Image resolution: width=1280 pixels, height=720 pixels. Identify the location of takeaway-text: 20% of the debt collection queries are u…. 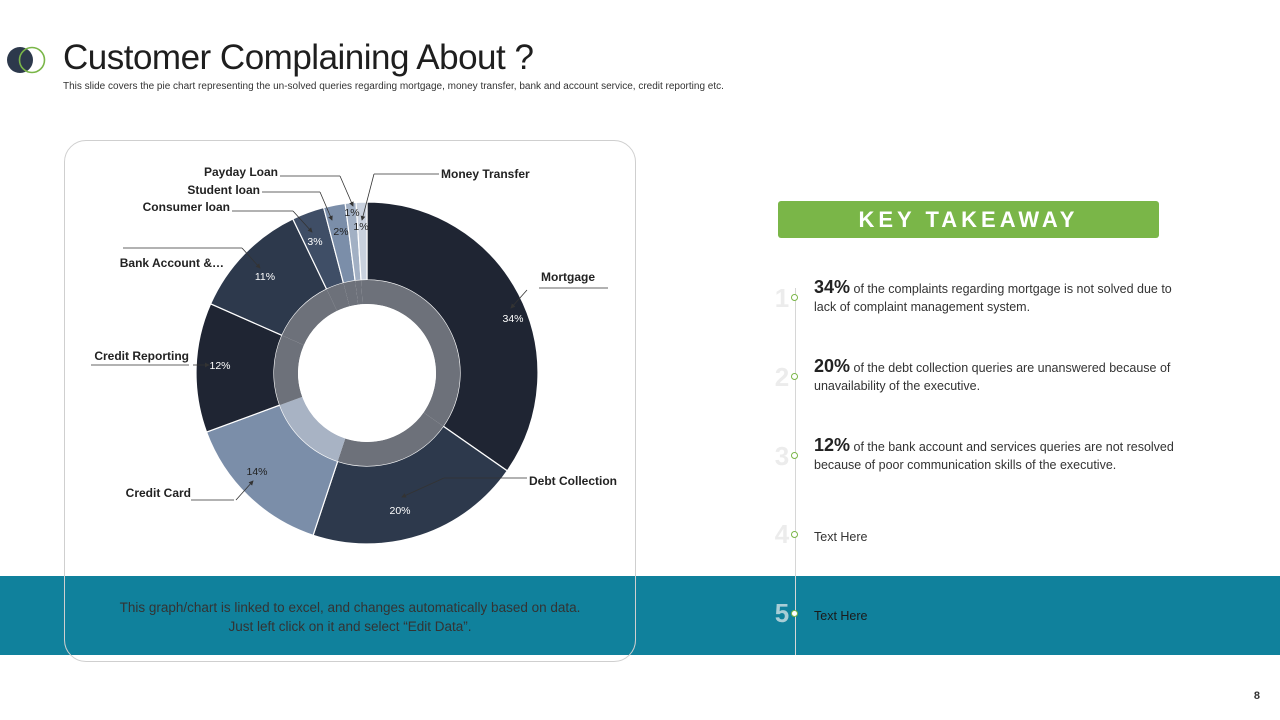
(999, 376).